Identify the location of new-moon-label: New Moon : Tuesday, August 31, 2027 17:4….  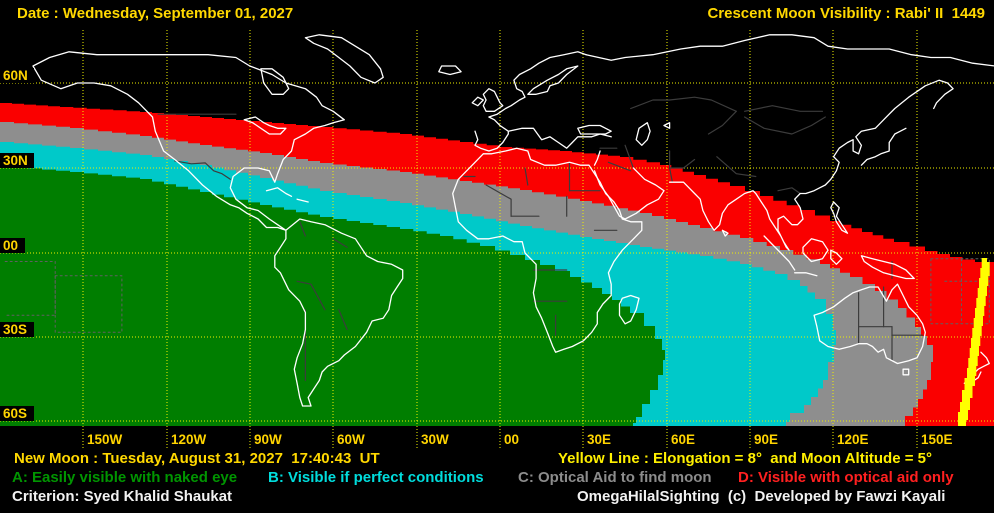
(197, 458).